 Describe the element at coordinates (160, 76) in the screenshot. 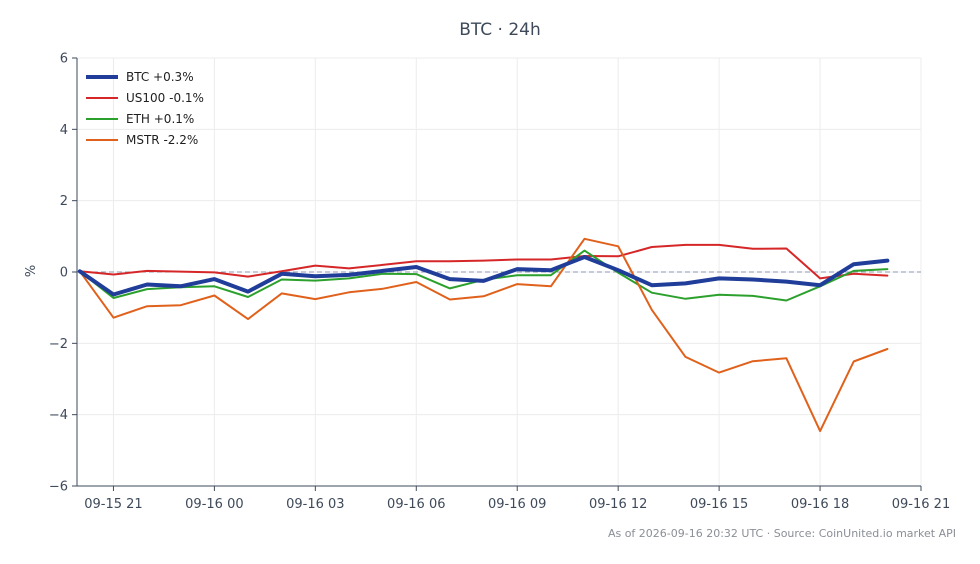

I see `legend-label: BTC +0.3%` at that location.